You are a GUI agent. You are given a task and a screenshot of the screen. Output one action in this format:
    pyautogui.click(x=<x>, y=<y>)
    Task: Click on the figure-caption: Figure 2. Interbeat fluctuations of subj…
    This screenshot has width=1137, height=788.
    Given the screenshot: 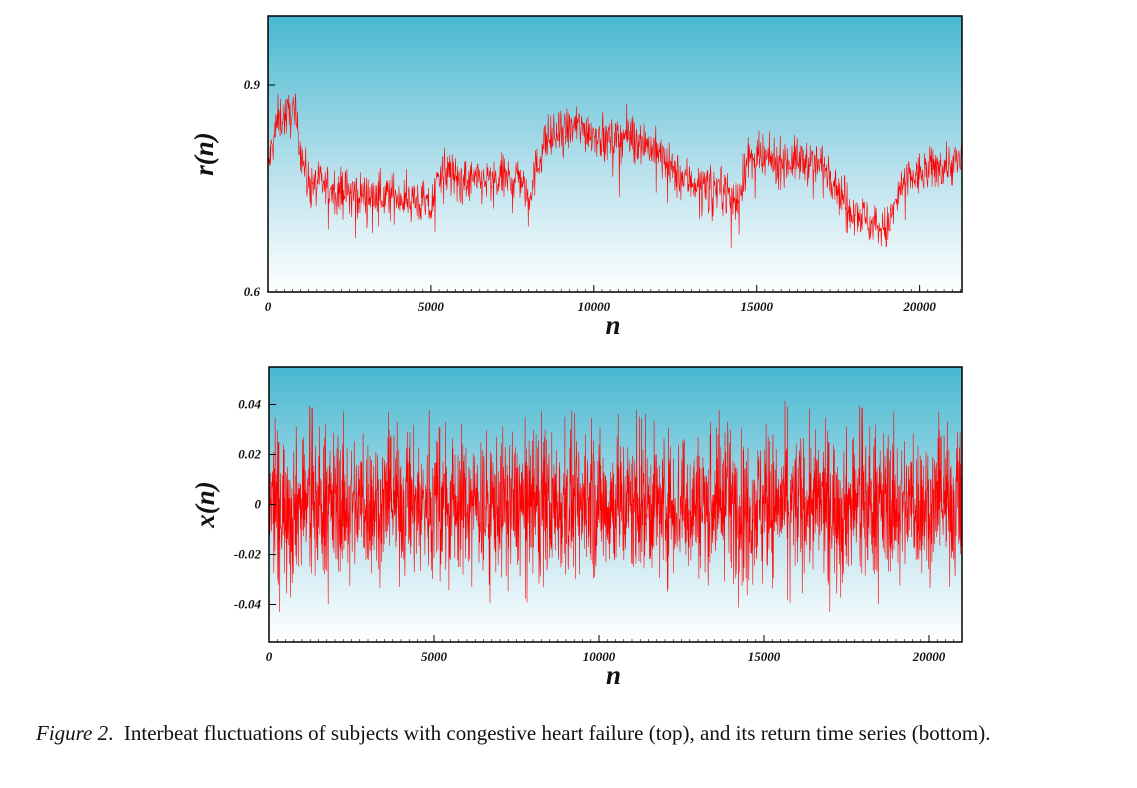 What is the action you would take?
    pyautogui.click(x=581, y=733)
    